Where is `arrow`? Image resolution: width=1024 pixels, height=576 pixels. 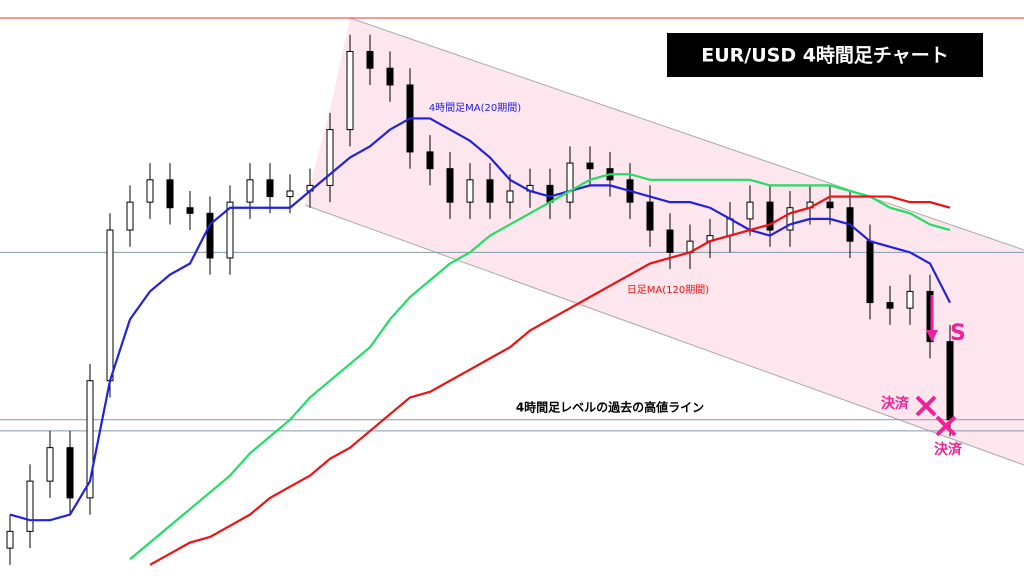 arrow is located at coordinates (932, 336).